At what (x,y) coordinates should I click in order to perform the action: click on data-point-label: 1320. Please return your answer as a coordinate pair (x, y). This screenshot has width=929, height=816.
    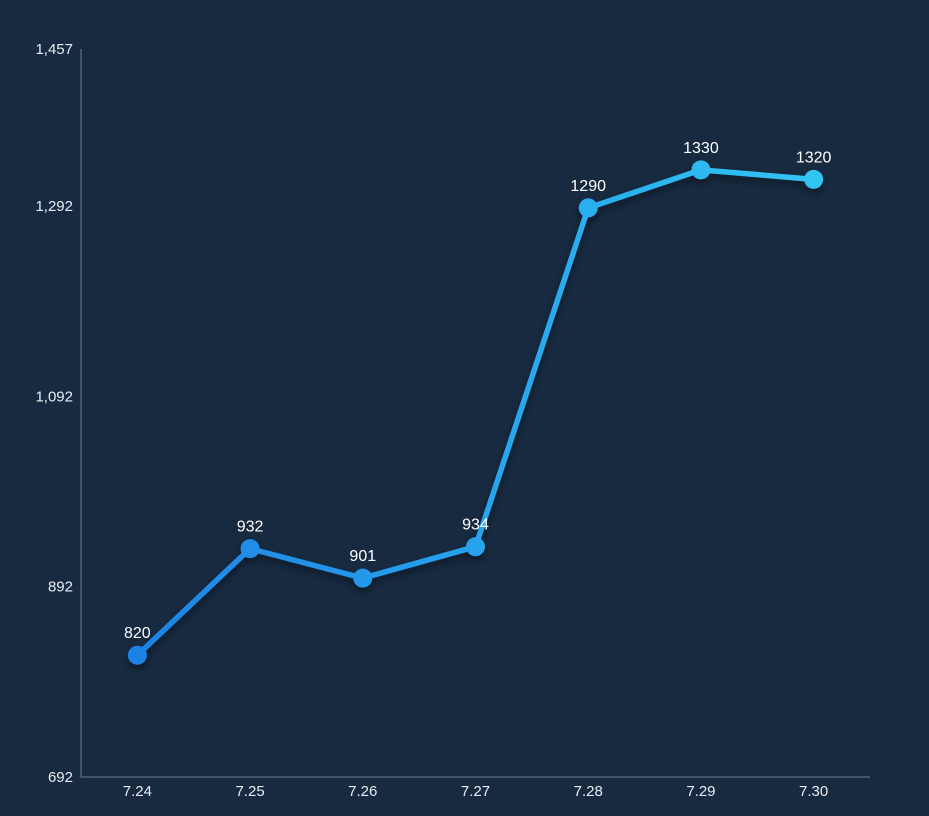
    Looking at the image, I should click on (814, 157).